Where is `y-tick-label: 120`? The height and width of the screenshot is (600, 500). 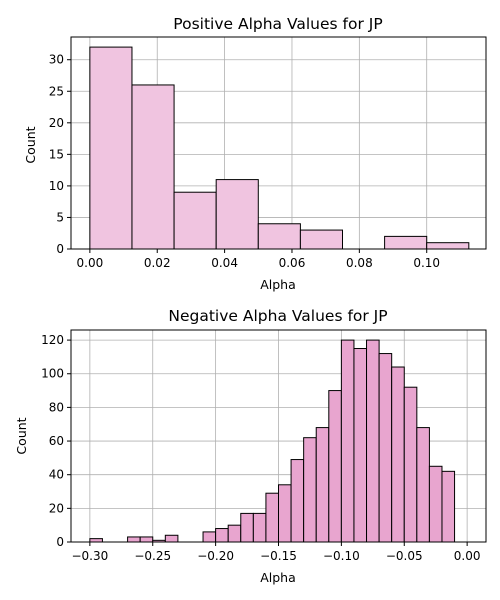
y-tick-label: 120 is located at coordinates (52, 340).